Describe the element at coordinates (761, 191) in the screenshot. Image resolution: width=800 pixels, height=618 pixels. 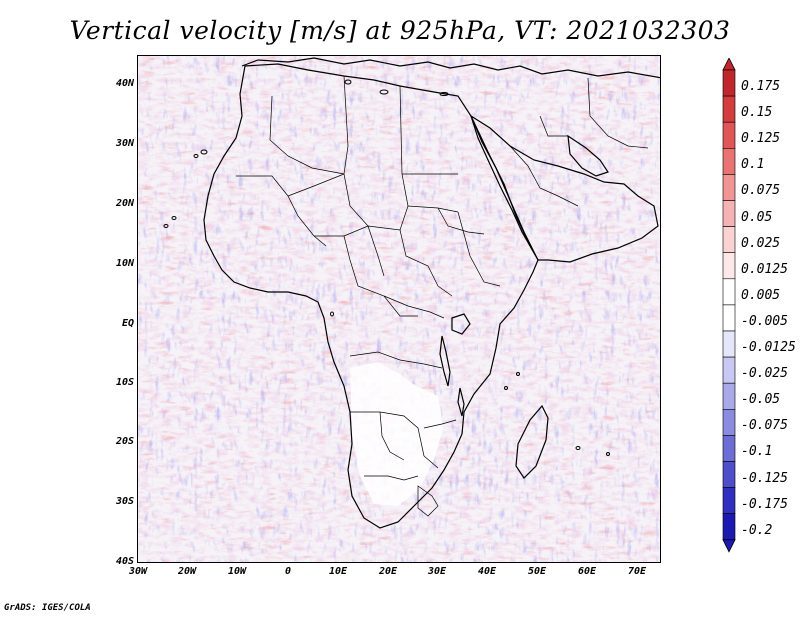
I see `colorbar-label: 0.075` at that location.